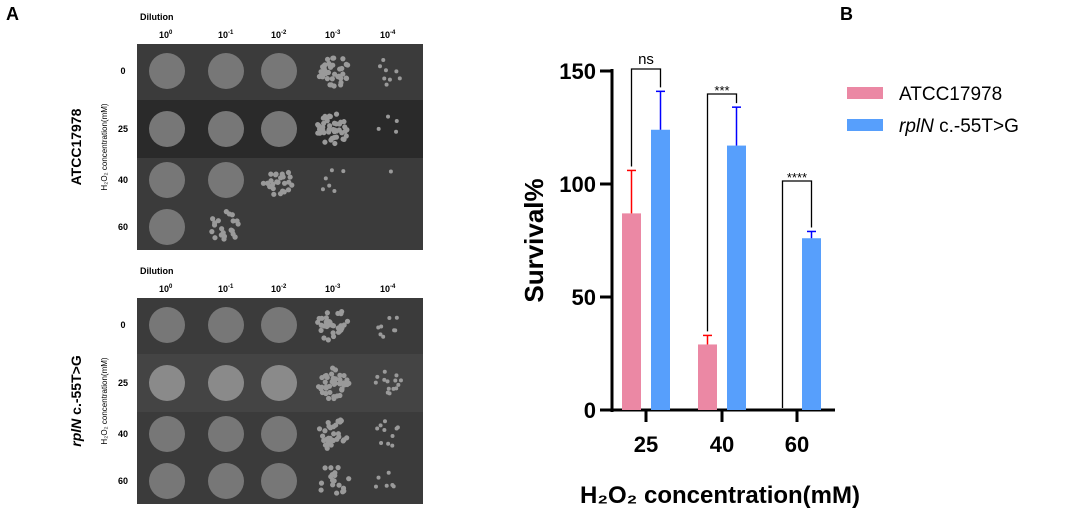 Image resolution: width=1080 pixels, height=516 pixels. What do you see at coordinates (123, 227) in the screenshot?
I see `concentration-60: 60` at bounding box center [123, 227].